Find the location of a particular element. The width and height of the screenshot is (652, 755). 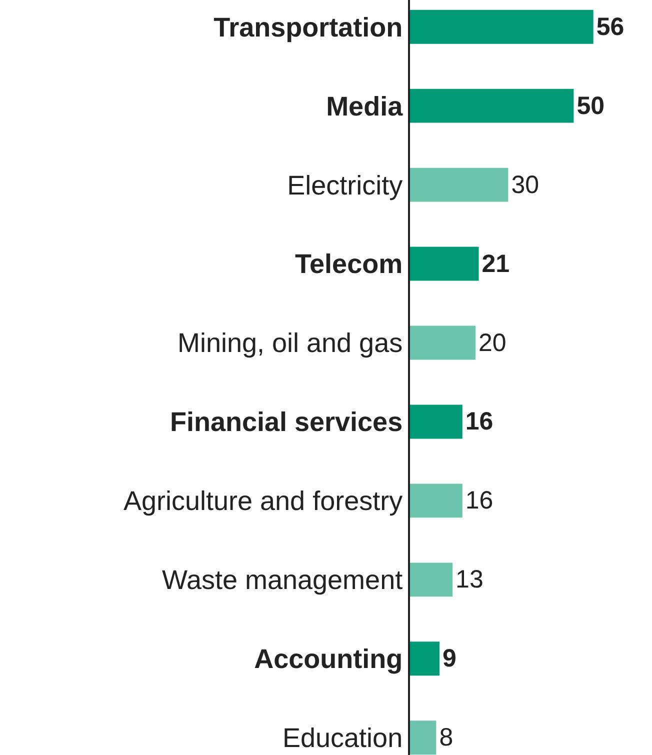

data-label: 13 is located at coordinates (470, 580).